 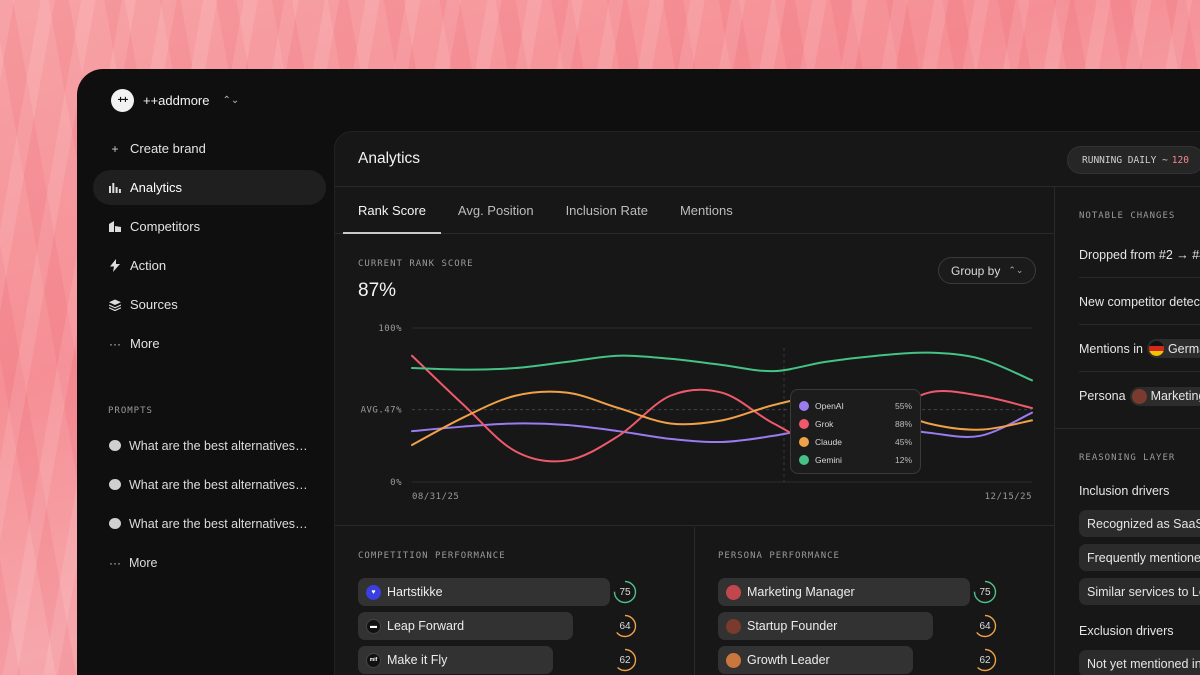 What do you see at coordinates (801, 592) in the screenshot?
I see `persona-name: Marketing Manager` at bounding box center [801, 592].